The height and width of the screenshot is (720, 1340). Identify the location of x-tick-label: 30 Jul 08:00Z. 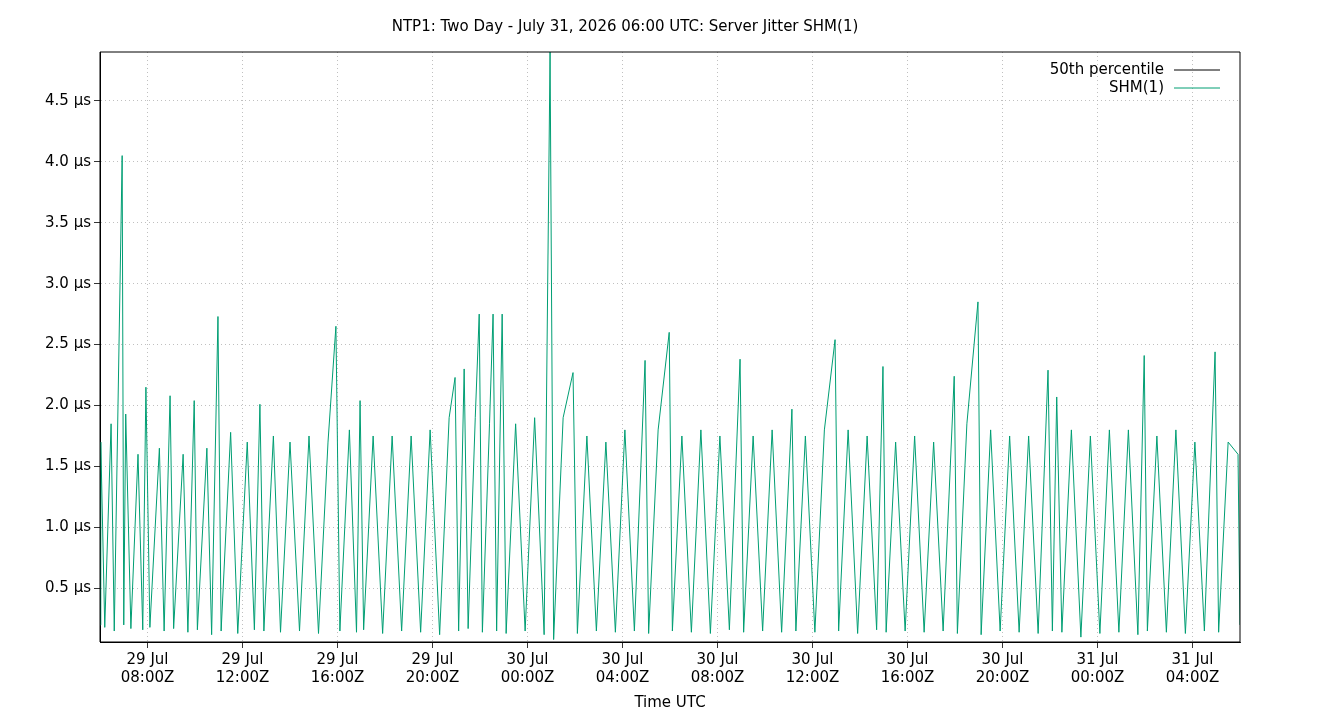
(717, 667).